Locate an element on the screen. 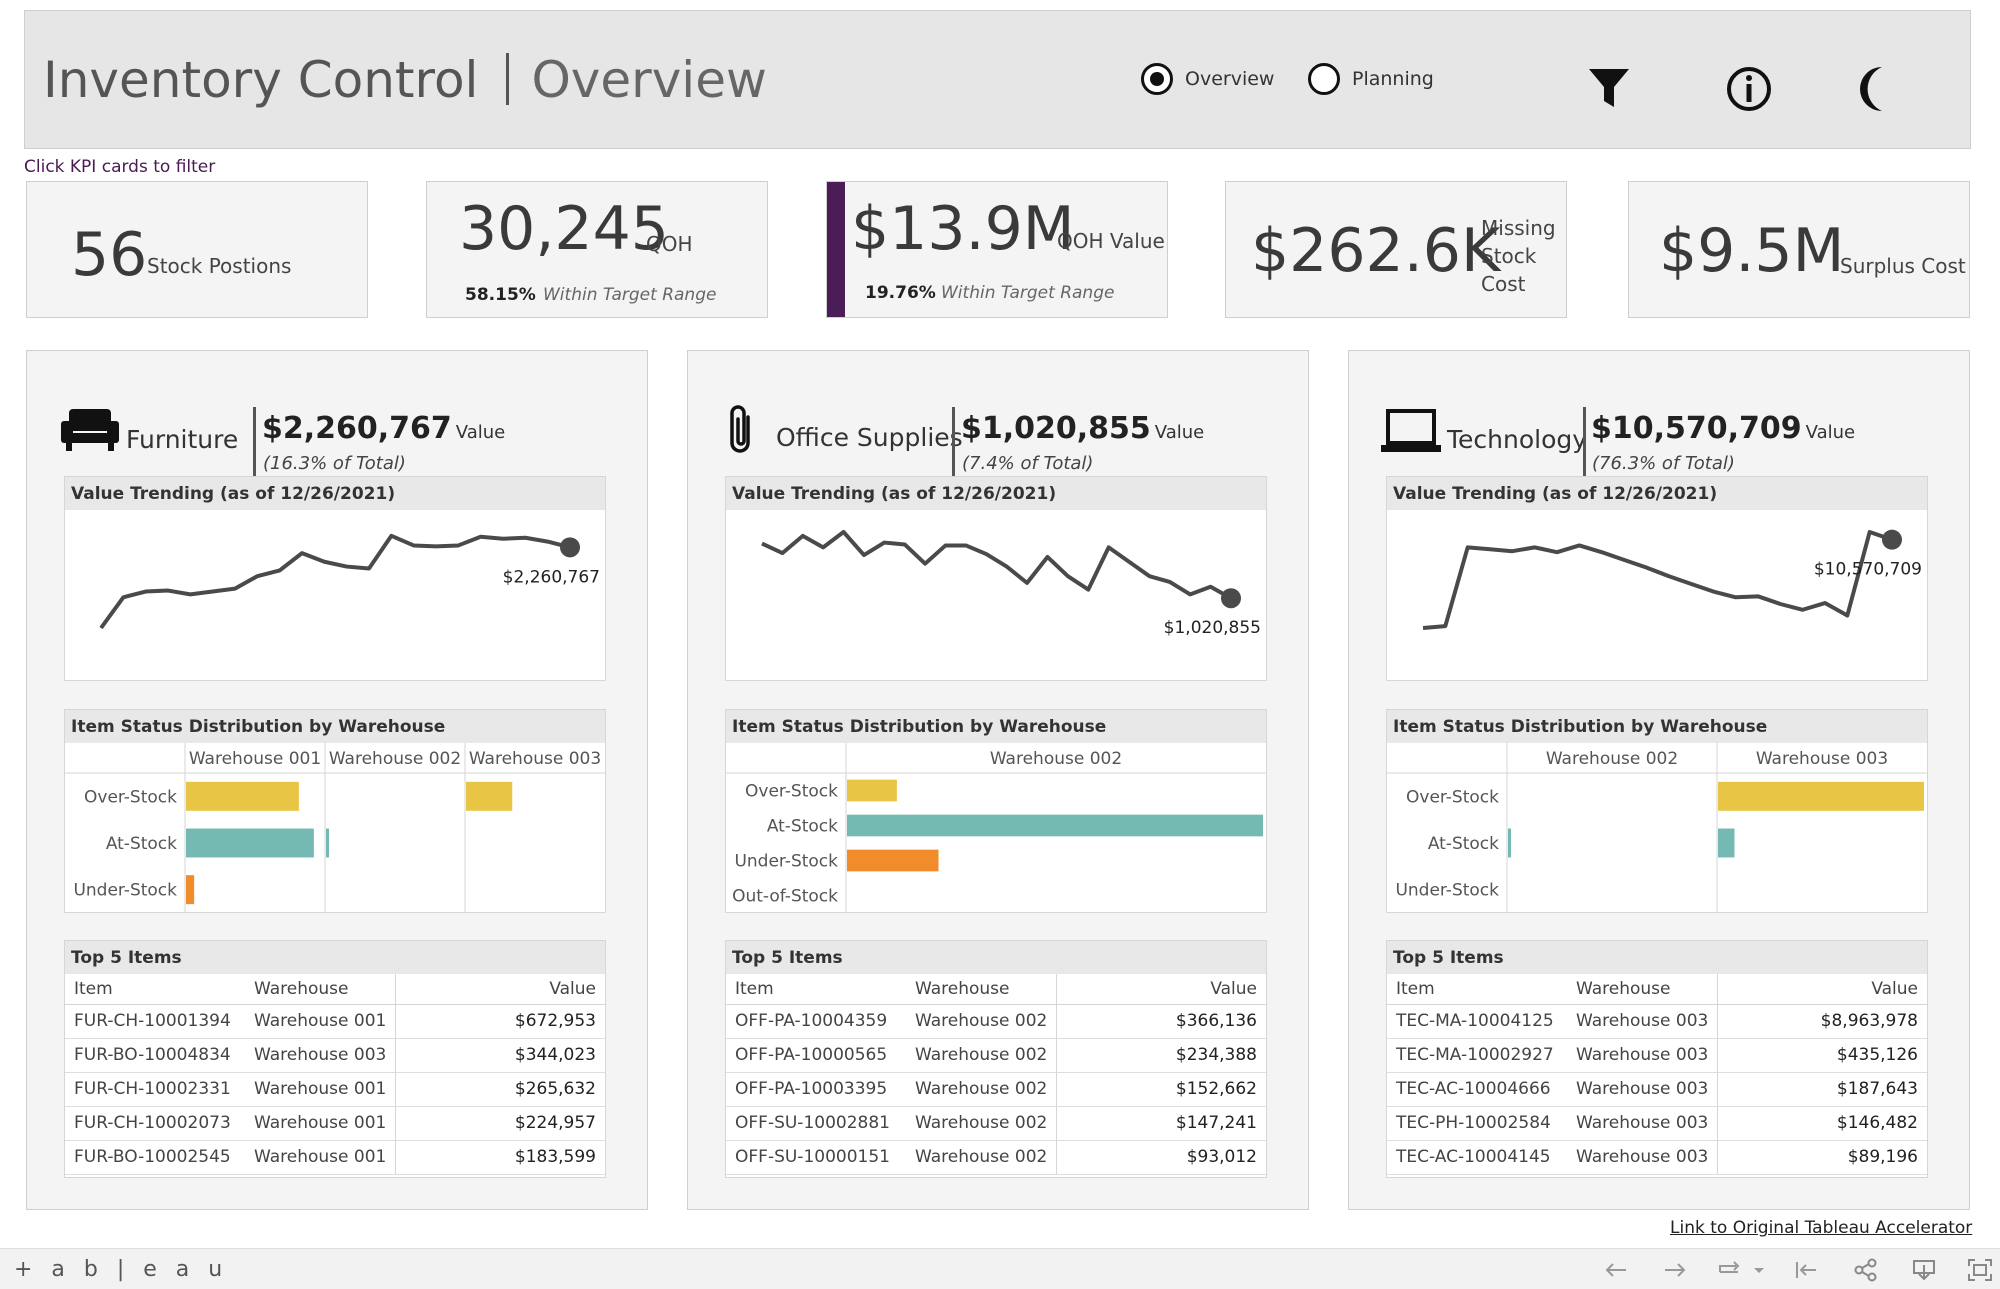  kpi-stock-positions: 56 Stock Postions is located at coordinates (197, 249).